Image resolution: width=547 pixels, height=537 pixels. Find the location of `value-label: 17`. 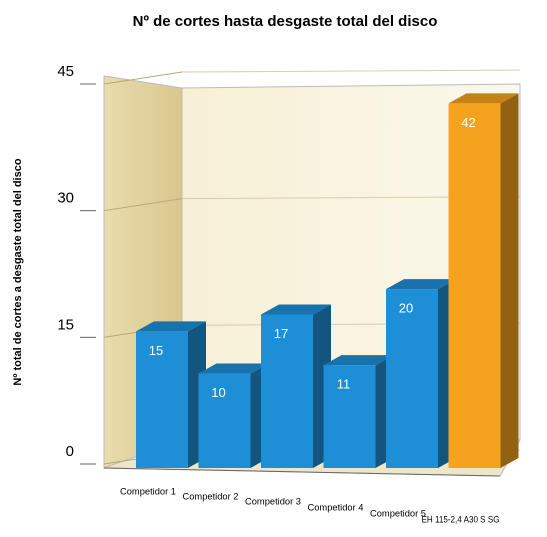

value-label: 17 is located at coordinates (281, 333).